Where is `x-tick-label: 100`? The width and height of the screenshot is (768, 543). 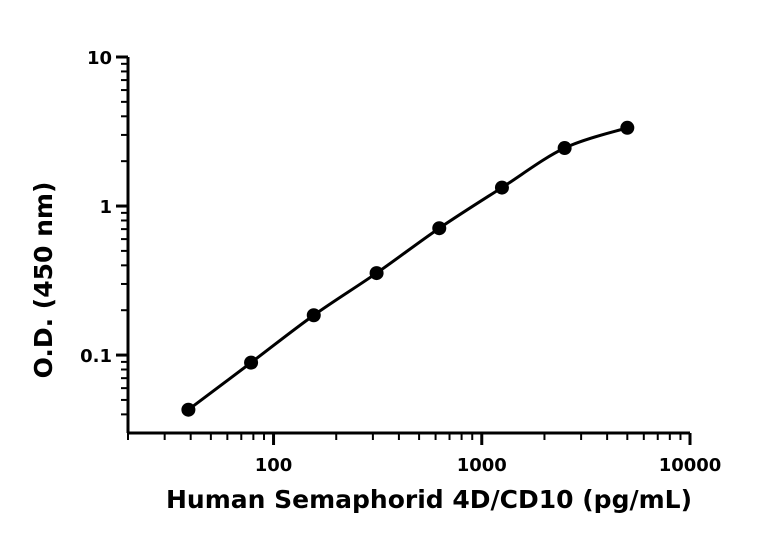 x-tick-label: 100 is located at coordinates (274, 465).